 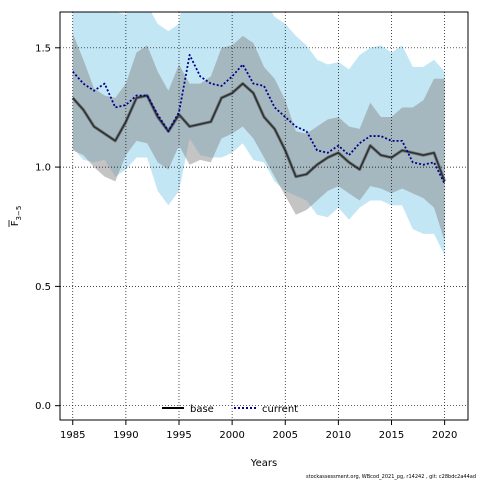 I want to click on x-axis: 1985 1990 1995 2000 2005 2010 2015 2020, so click(x=258, y=430).